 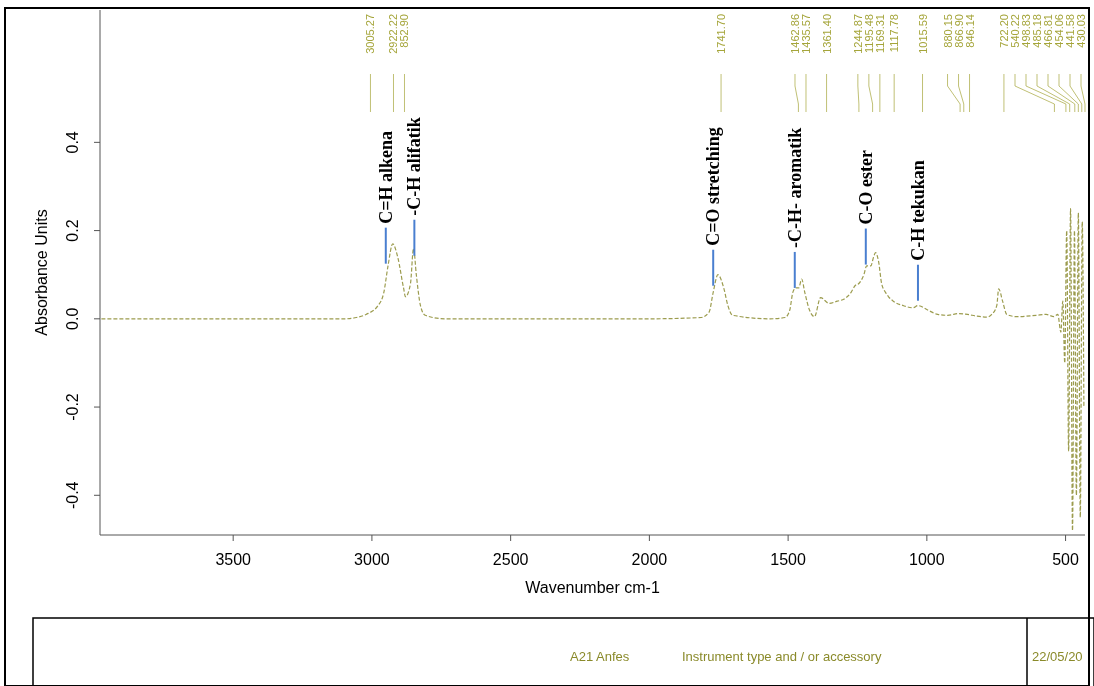 I want to click on annotation: 846.14, so click(x=969, y=31).